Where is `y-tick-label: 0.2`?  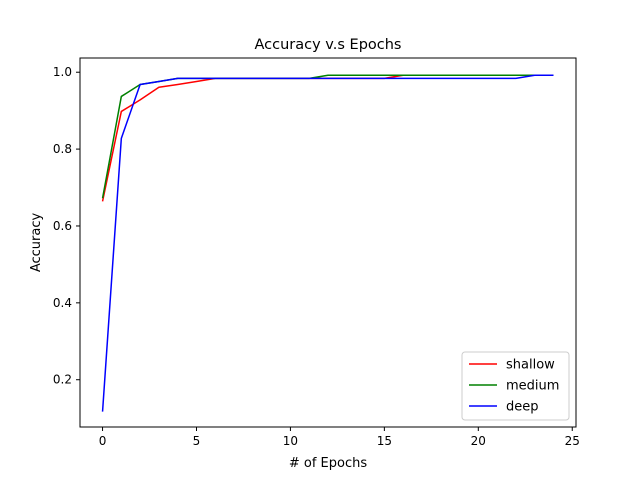 y-tick-label: 0.2 is located at coordinates (62, 380).